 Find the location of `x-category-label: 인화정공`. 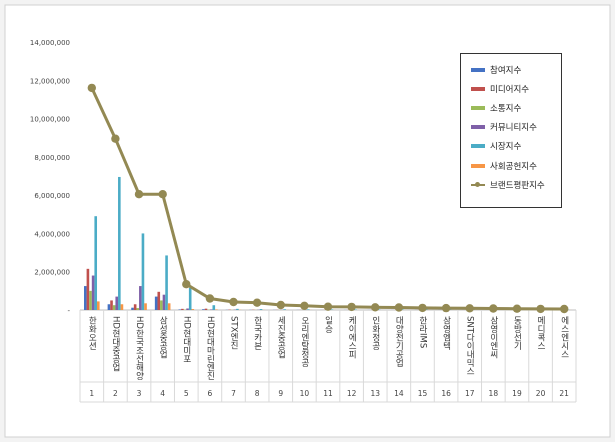

x-category-label: 인화정공 is located at coordinates (375, 332).